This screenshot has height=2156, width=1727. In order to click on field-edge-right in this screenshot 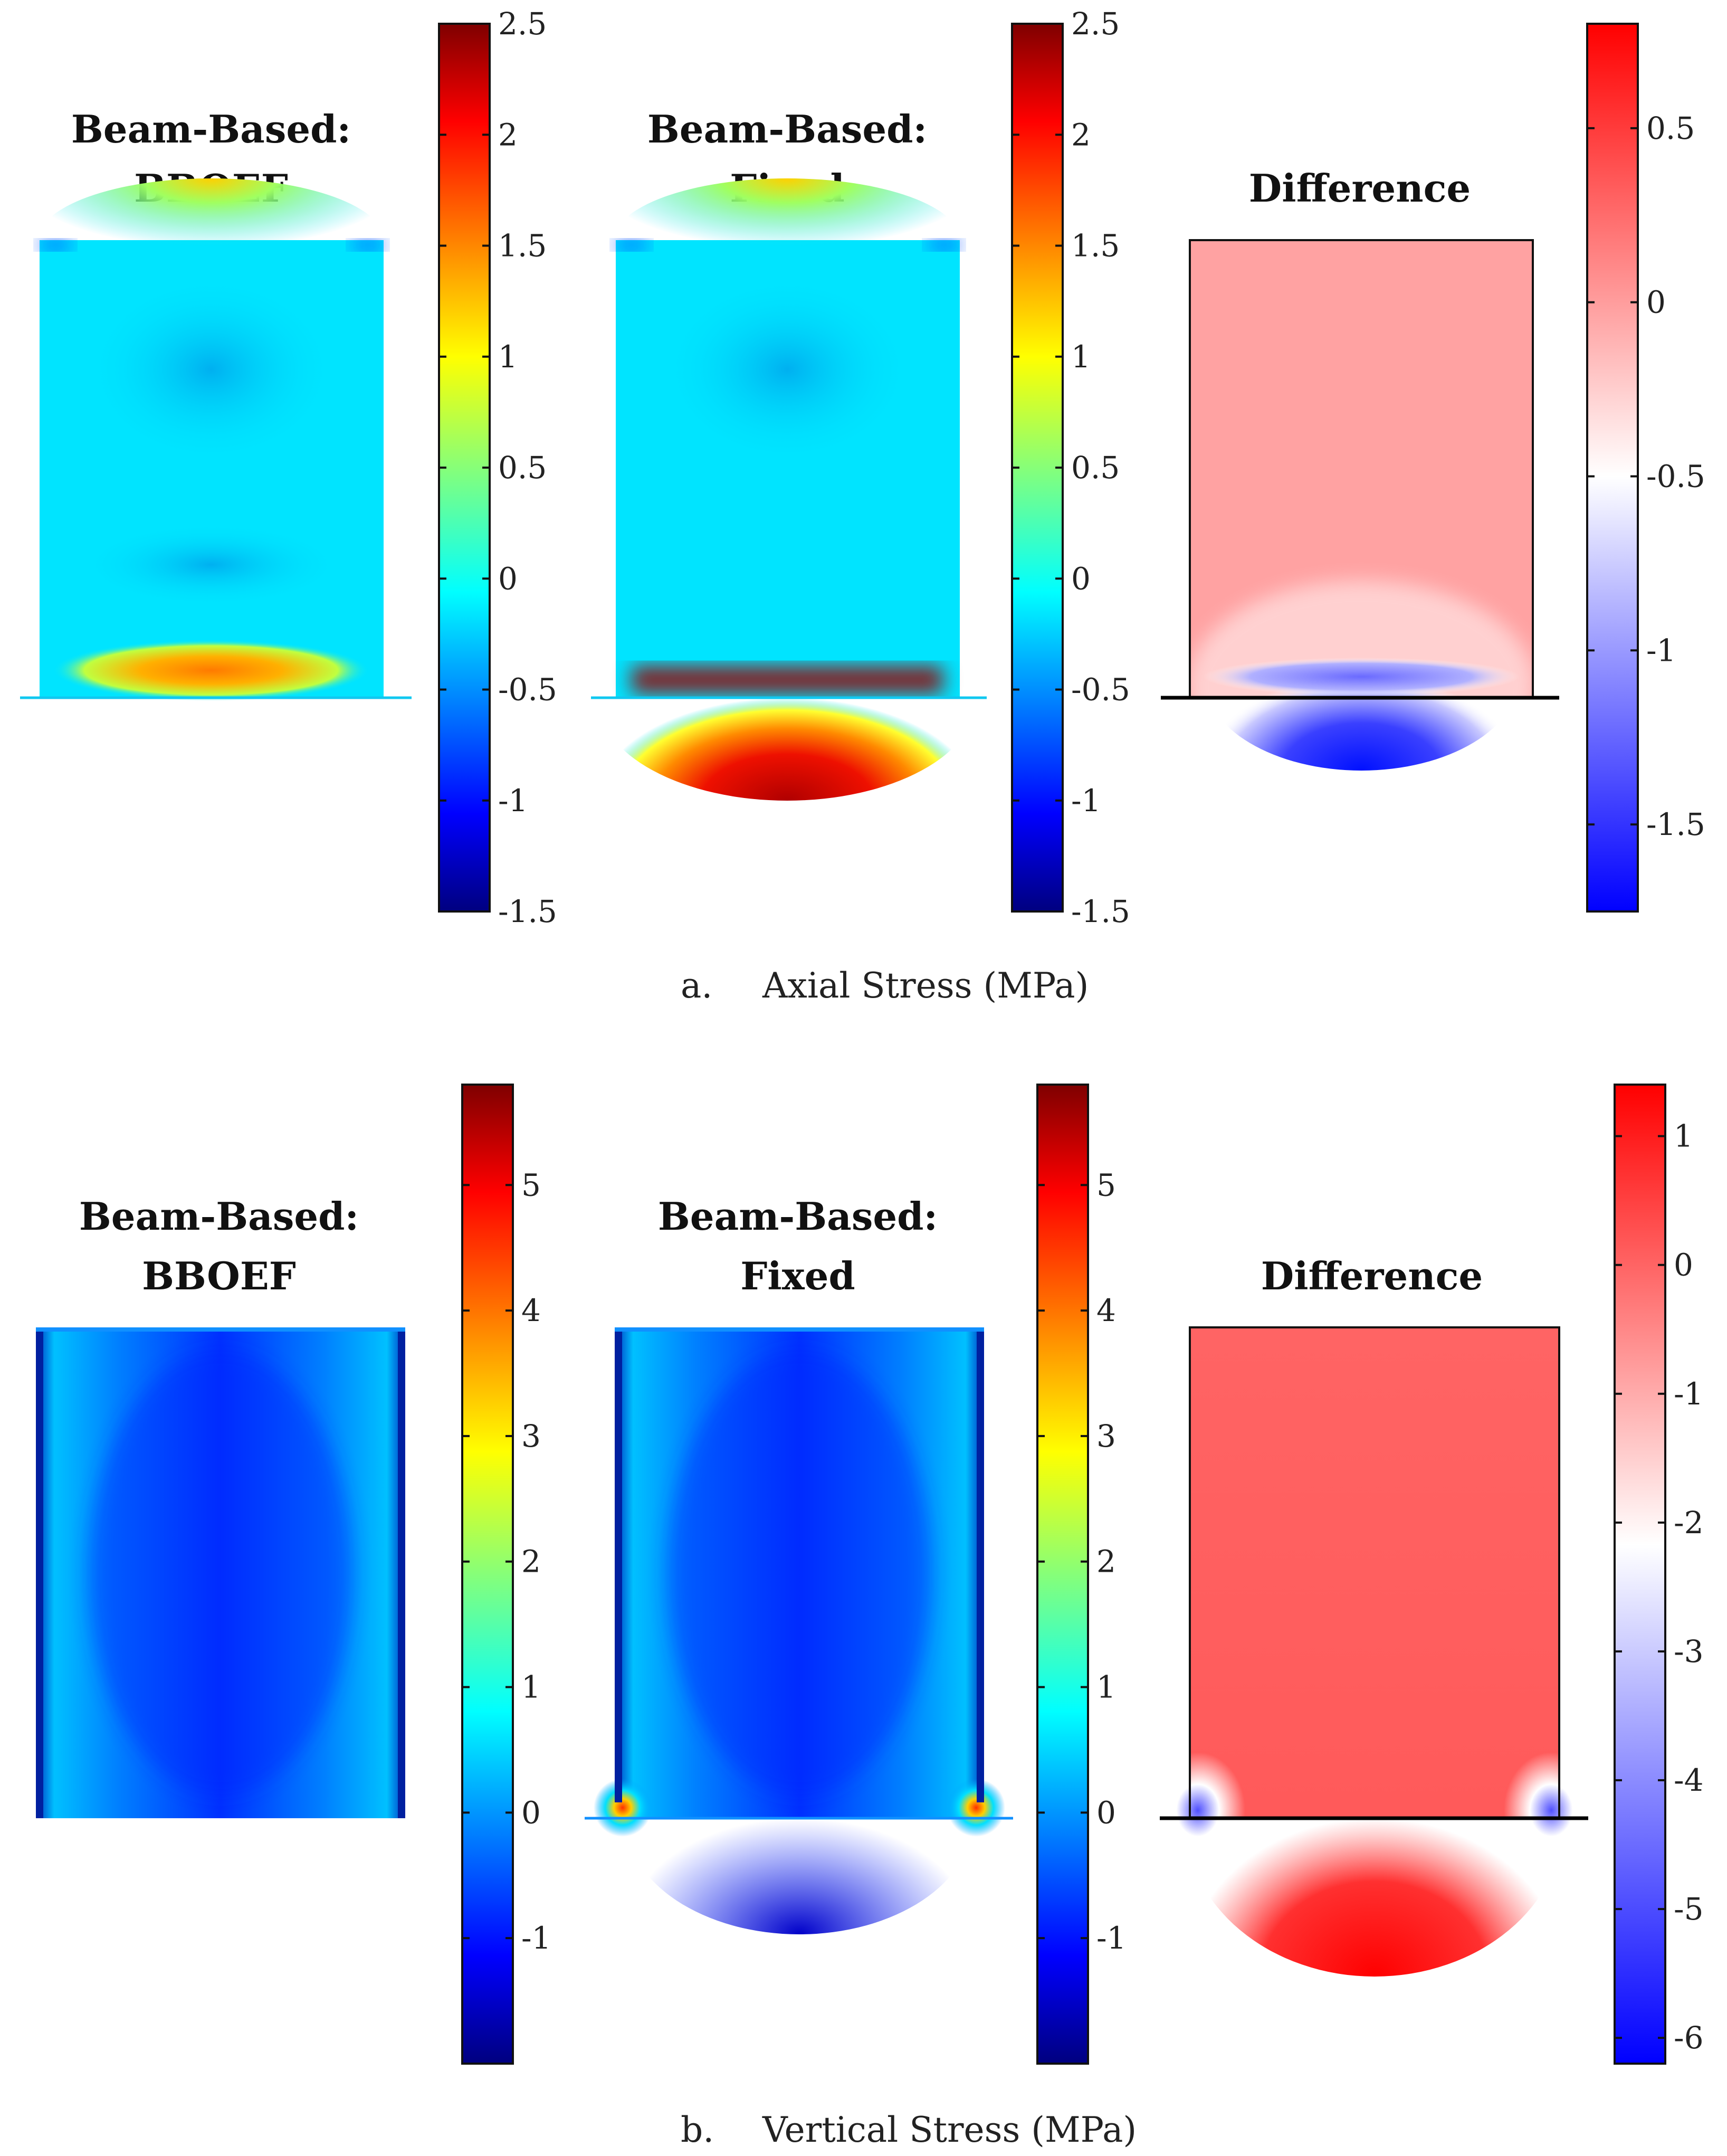, I will do `click(981, 1564)`.